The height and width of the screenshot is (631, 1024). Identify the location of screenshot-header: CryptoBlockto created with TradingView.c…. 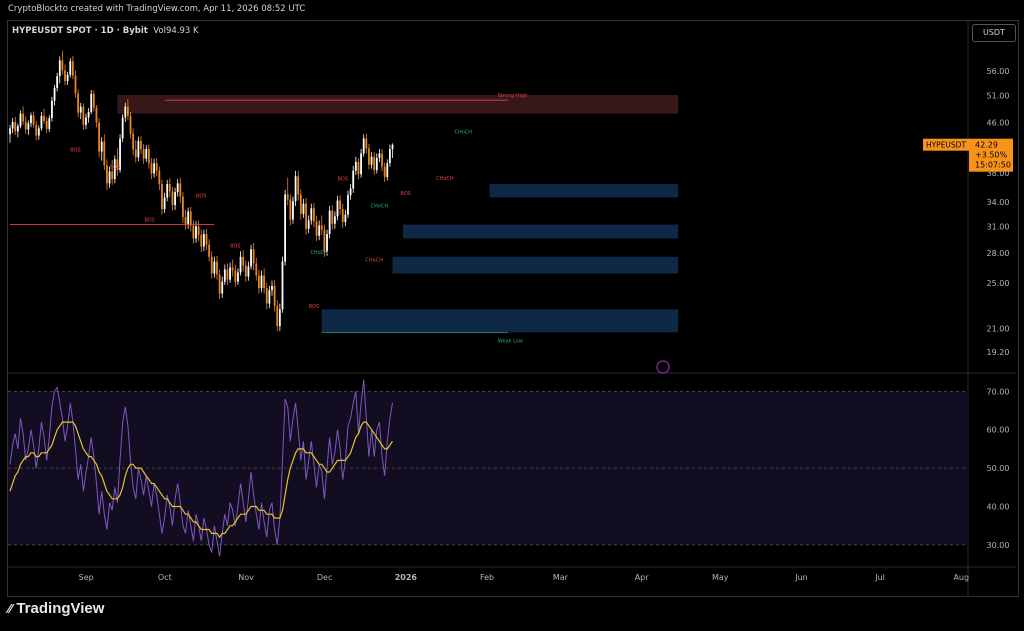
(157, 9).